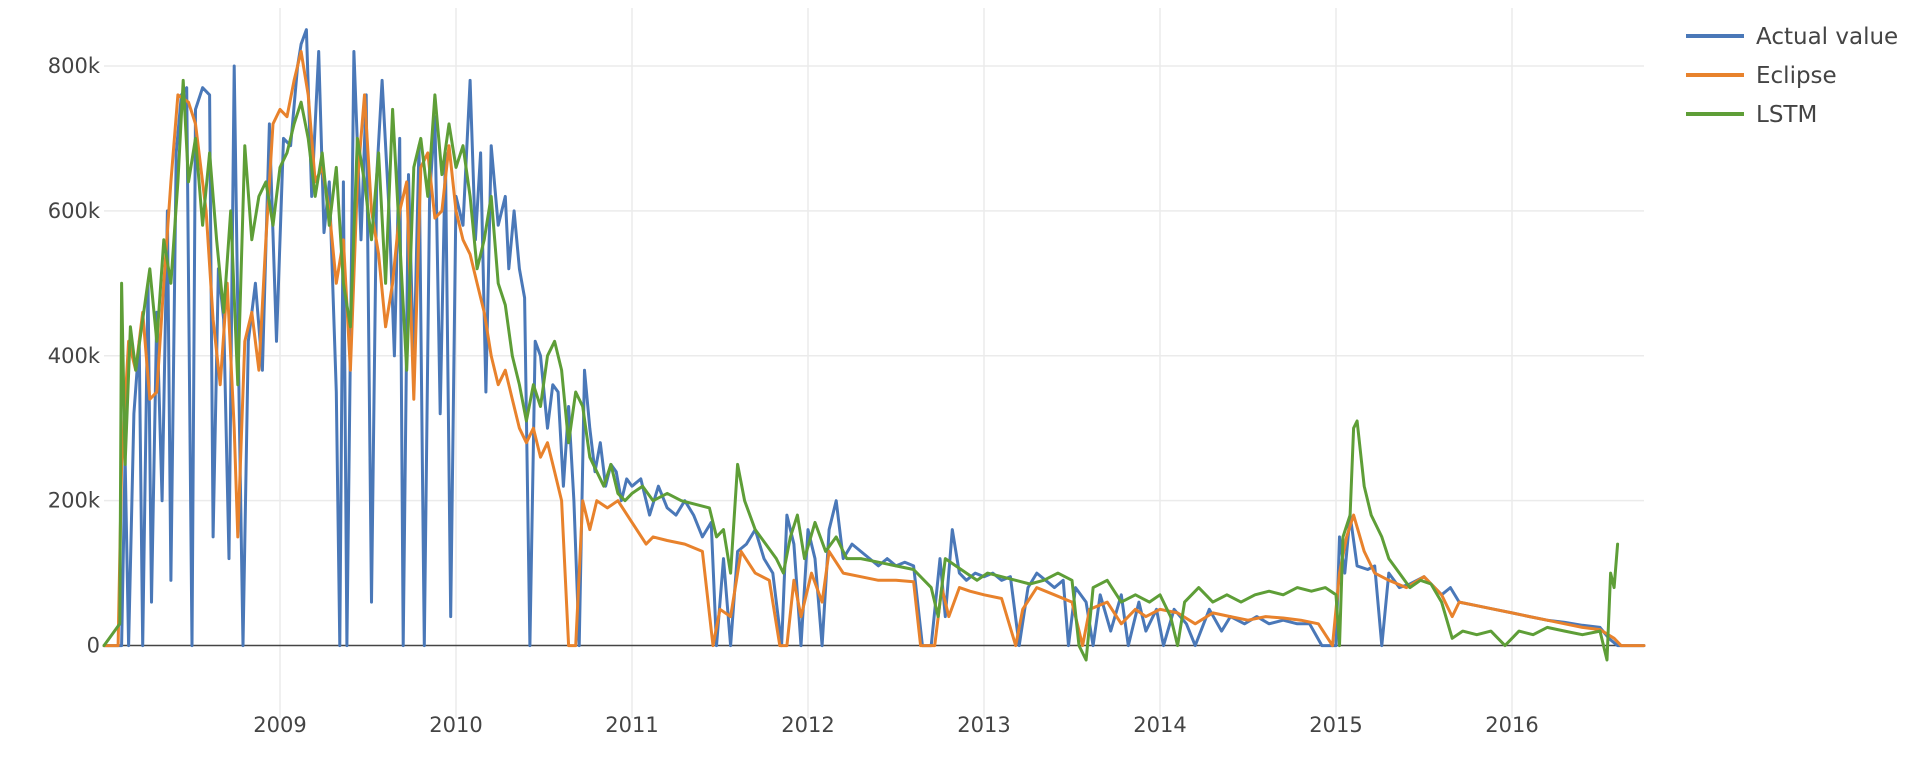 This screenshot has width=1930, height=766. Describe the element at coordinates (1159, 725) in the screenshot. I see `x-tick-label: 2014` at that location.